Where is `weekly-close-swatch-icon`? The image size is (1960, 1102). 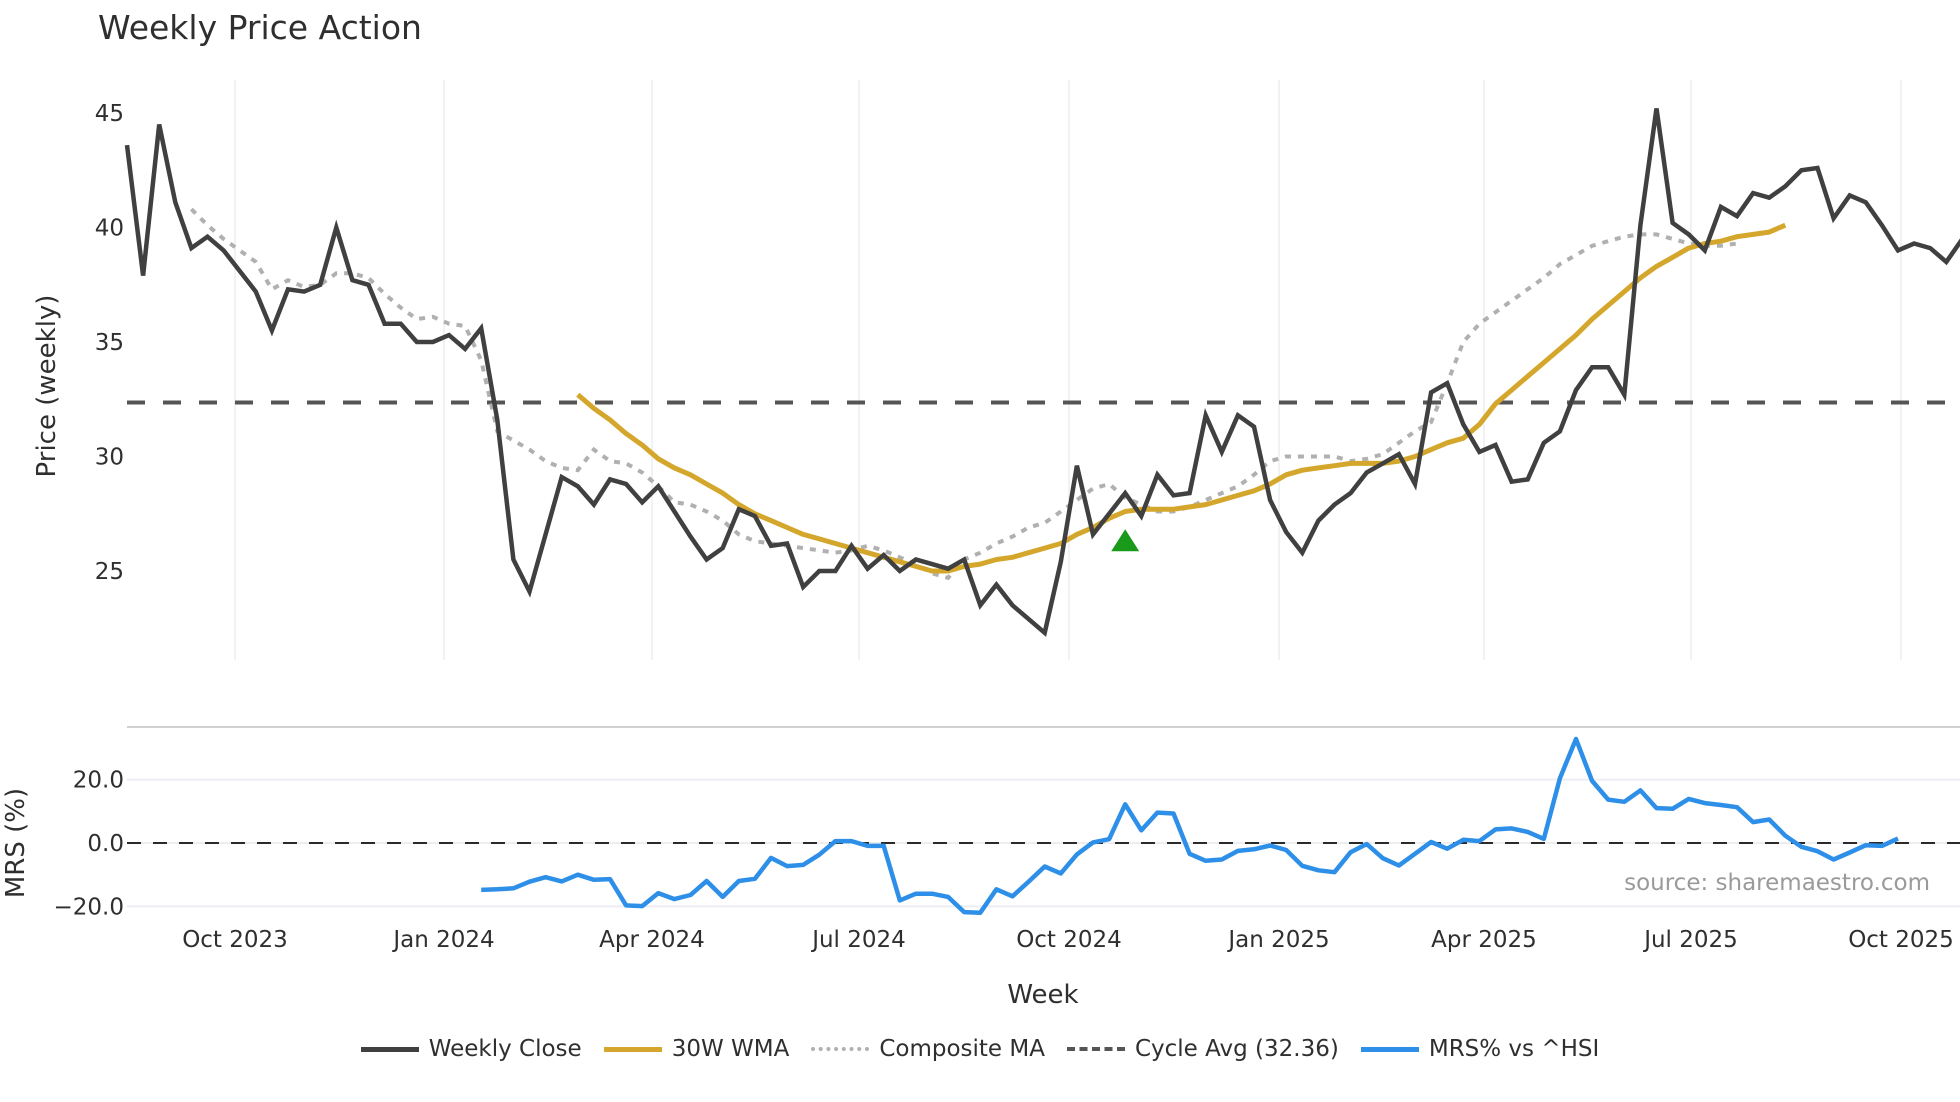
weekly-close-swatch-icon is located at coordinates (389, 1049).